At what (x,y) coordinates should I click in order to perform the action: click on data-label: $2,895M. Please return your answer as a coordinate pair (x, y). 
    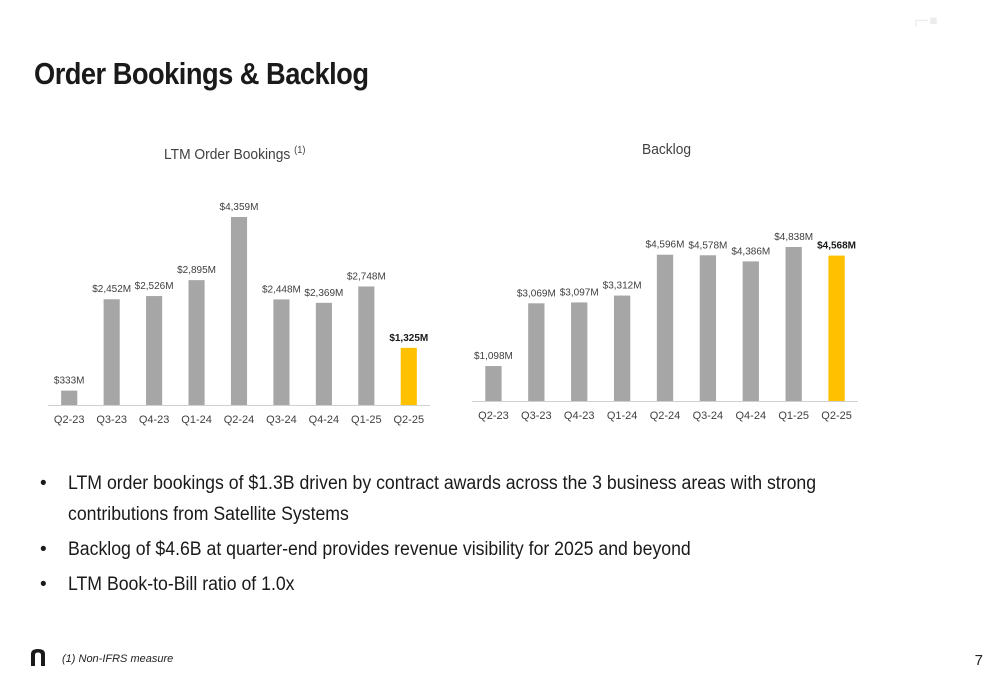
    Looking at the image, I should click on (196, 270).